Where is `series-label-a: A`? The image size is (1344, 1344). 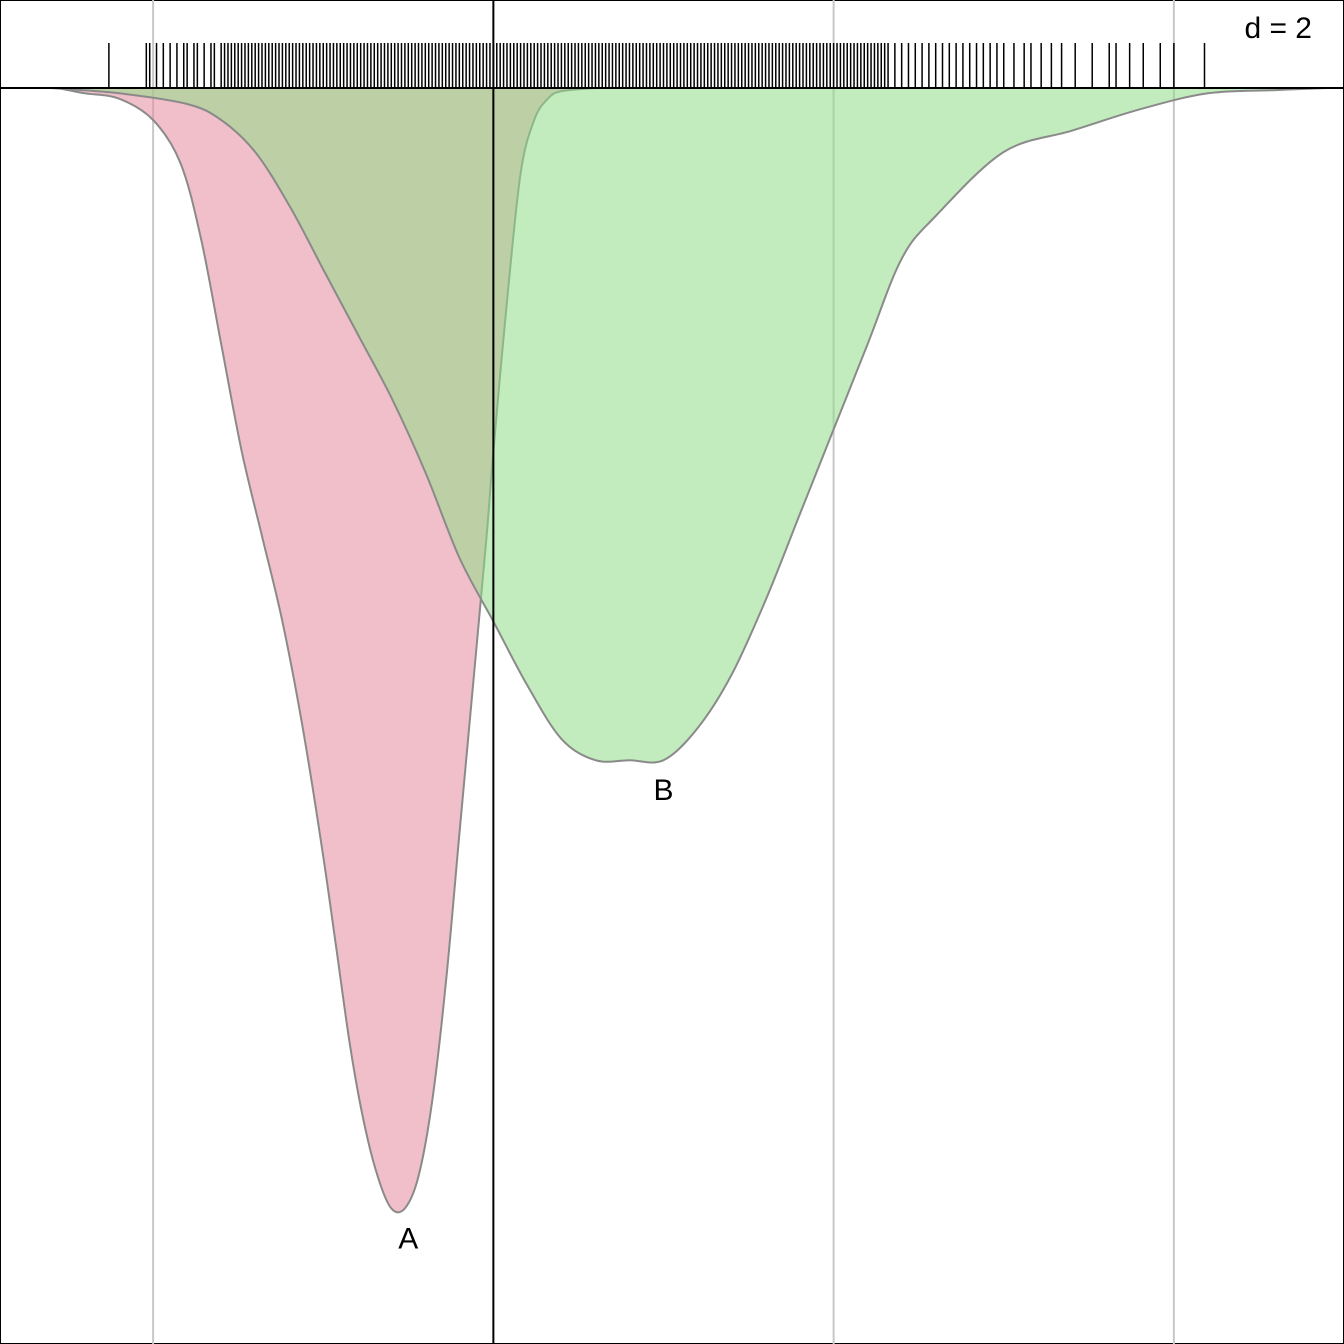 series-label-a: A is located at coordinates (408, 1238).